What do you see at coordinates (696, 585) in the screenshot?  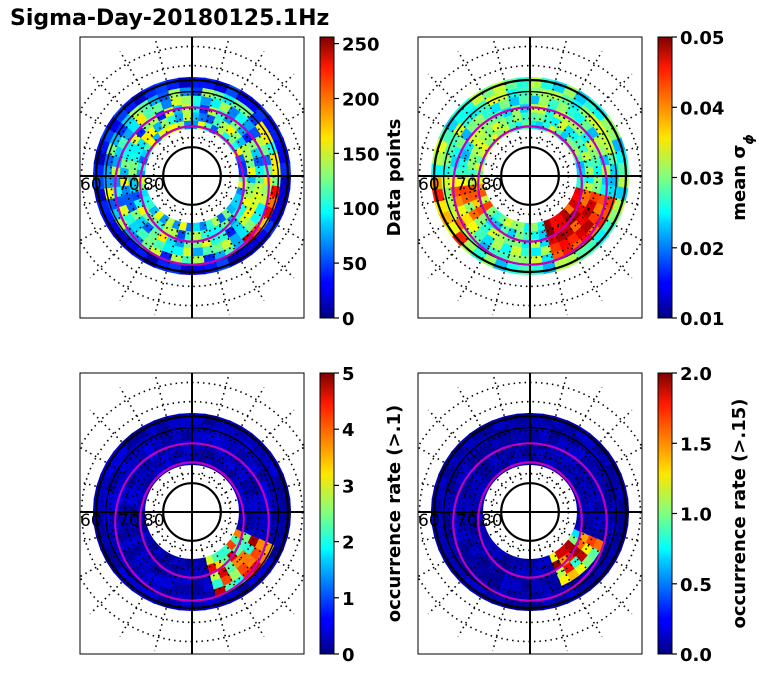 I see `colorbar-tick-label: 0.5` at bounding box center [696, 585].